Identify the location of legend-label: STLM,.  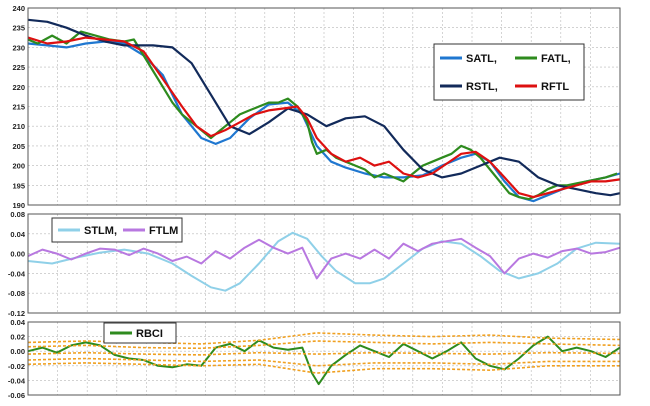
(100, 231).